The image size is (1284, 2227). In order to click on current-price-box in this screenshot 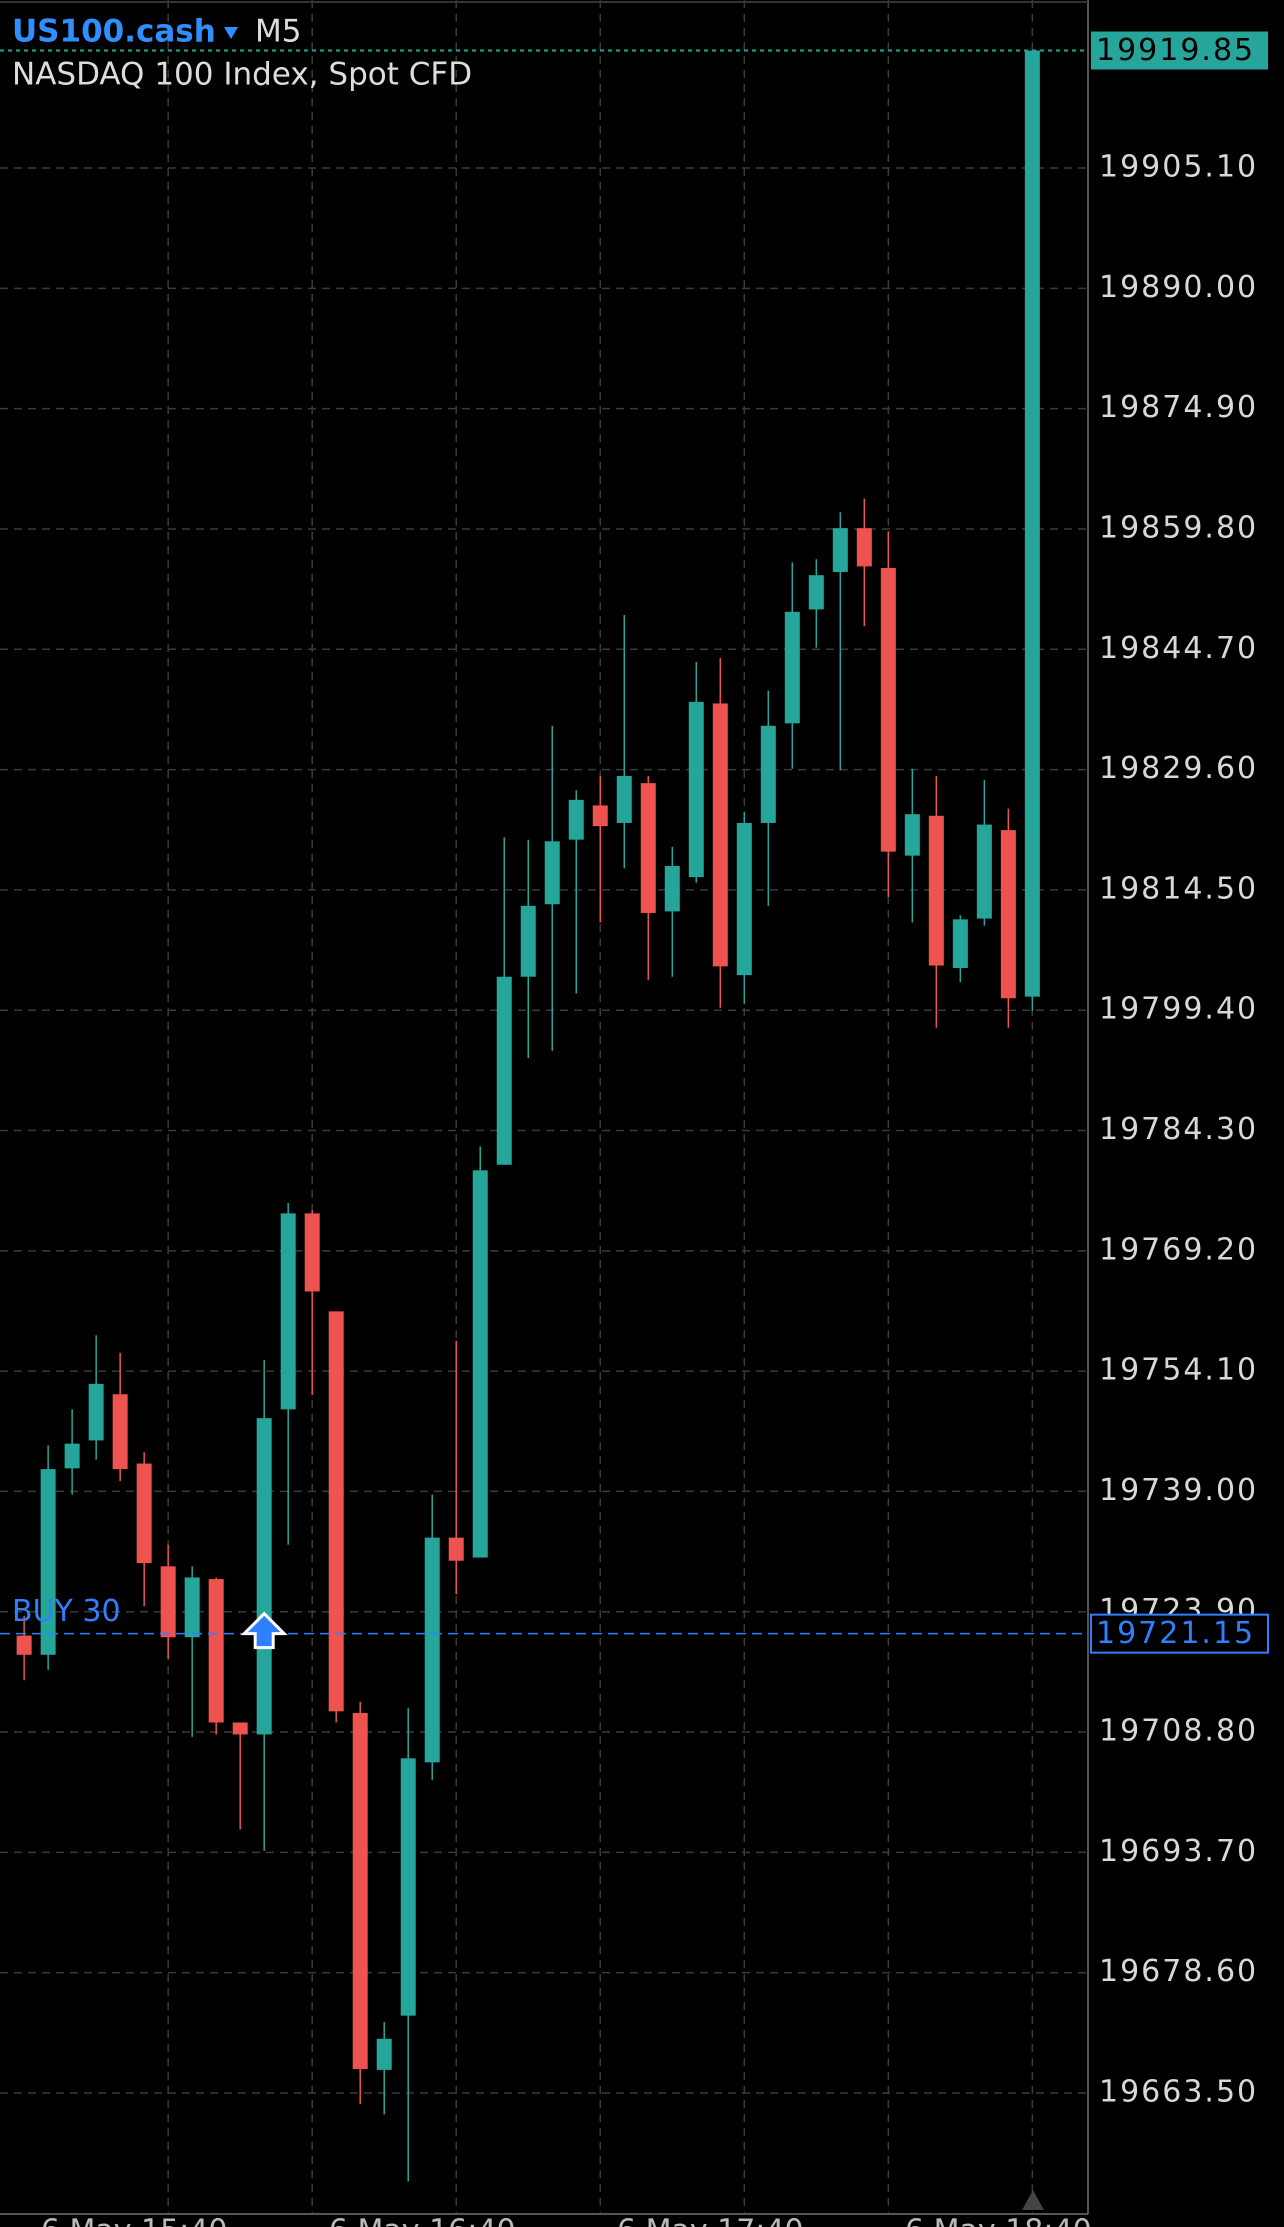, I will do `click(1179, 50)`.